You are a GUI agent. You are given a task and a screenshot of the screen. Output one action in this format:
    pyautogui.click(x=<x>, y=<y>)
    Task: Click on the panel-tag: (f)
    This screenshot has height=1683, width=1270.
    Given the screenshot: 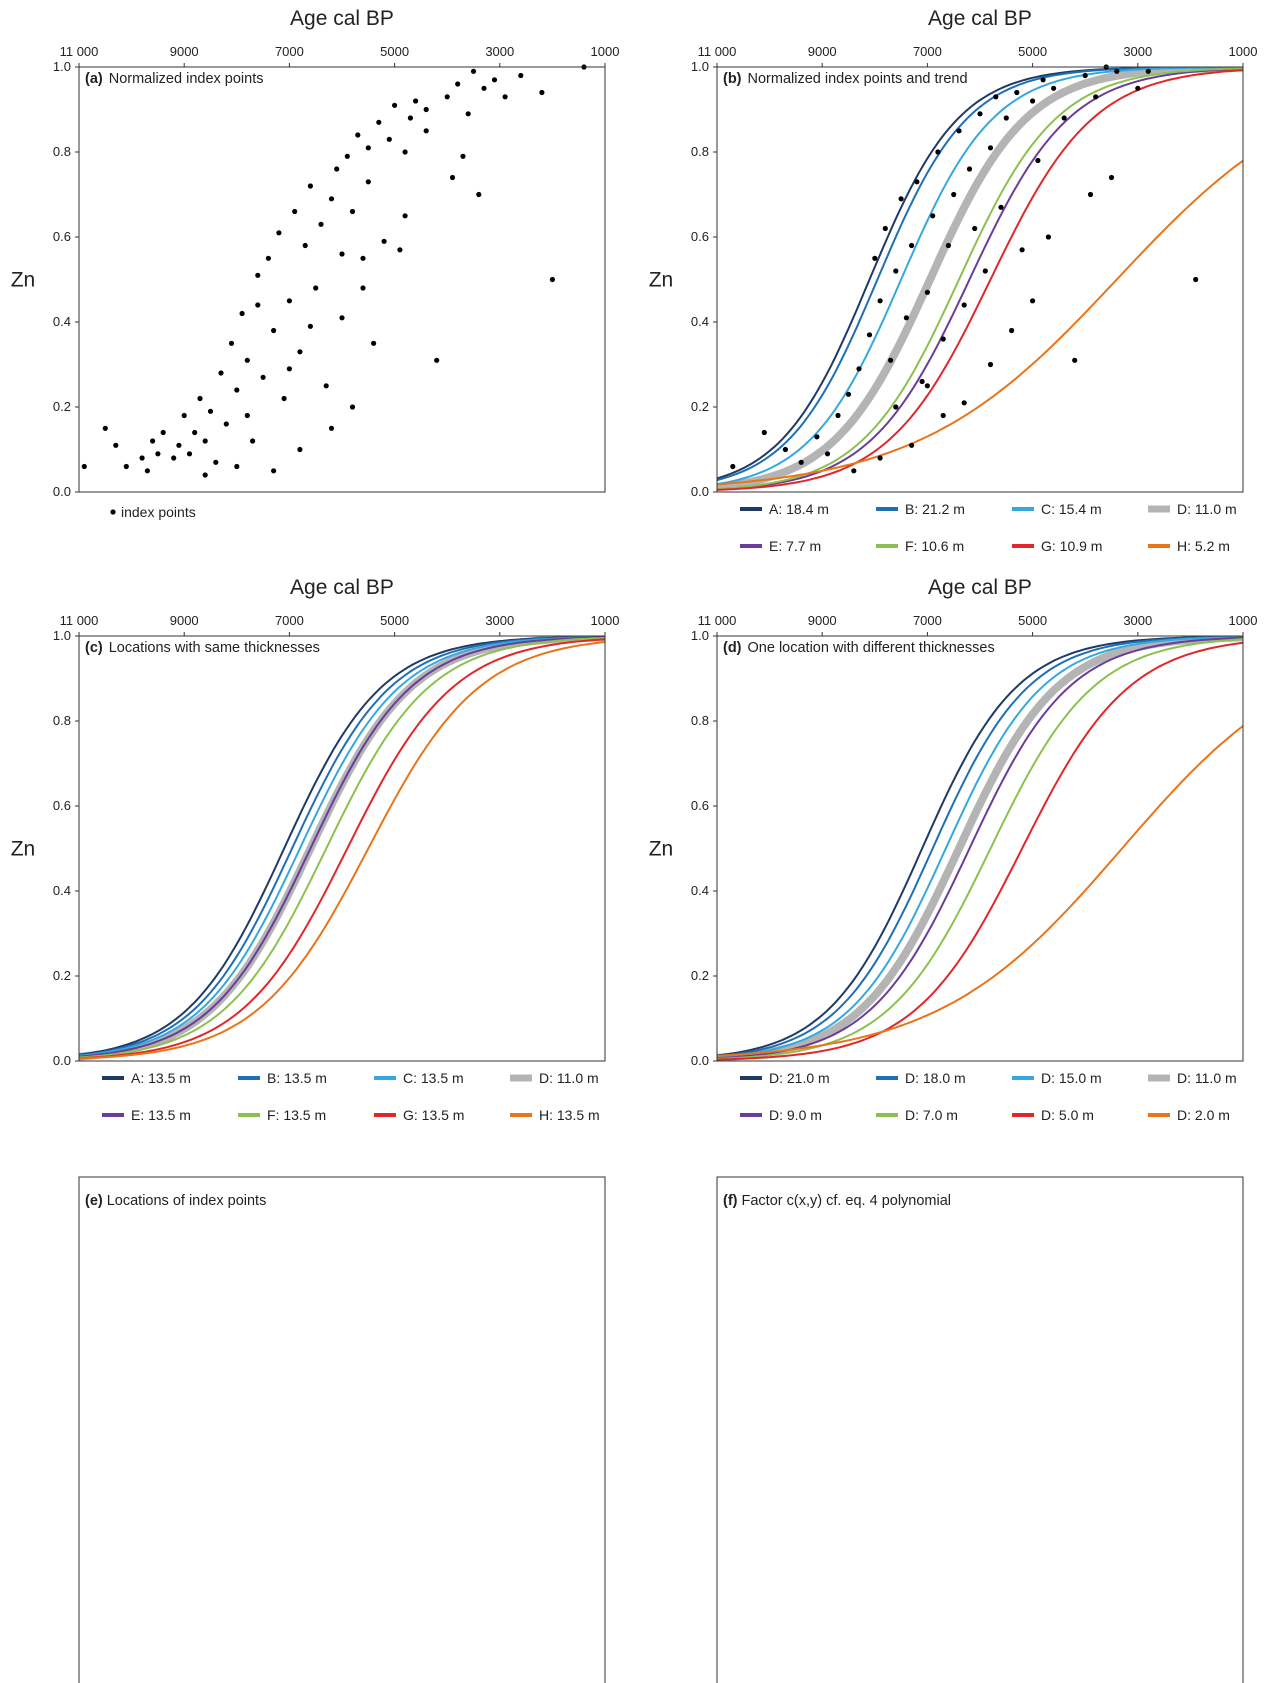 What is the action you would take?
    pyautogui.click(x=730, y=1201)
    